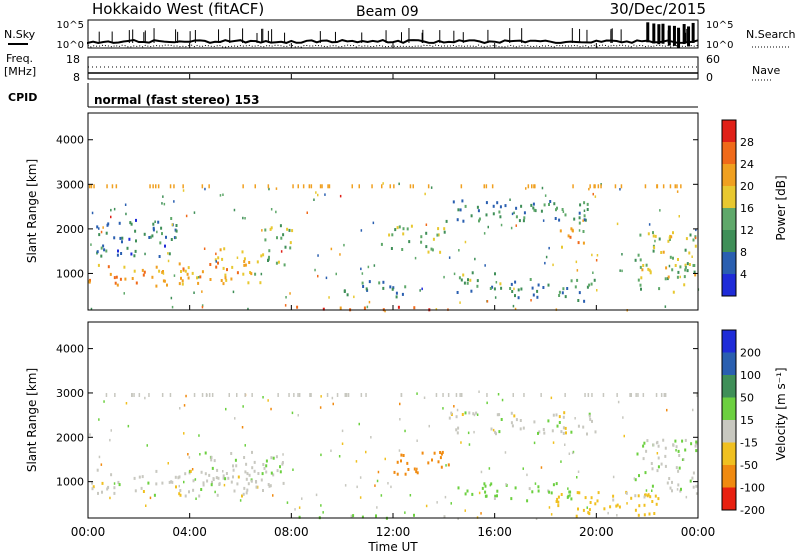 The height and width of the screenshot is (554, 800). Describe the element at coordinates (689, 36) in the screenshot. I see `nsky-bar` at that location.